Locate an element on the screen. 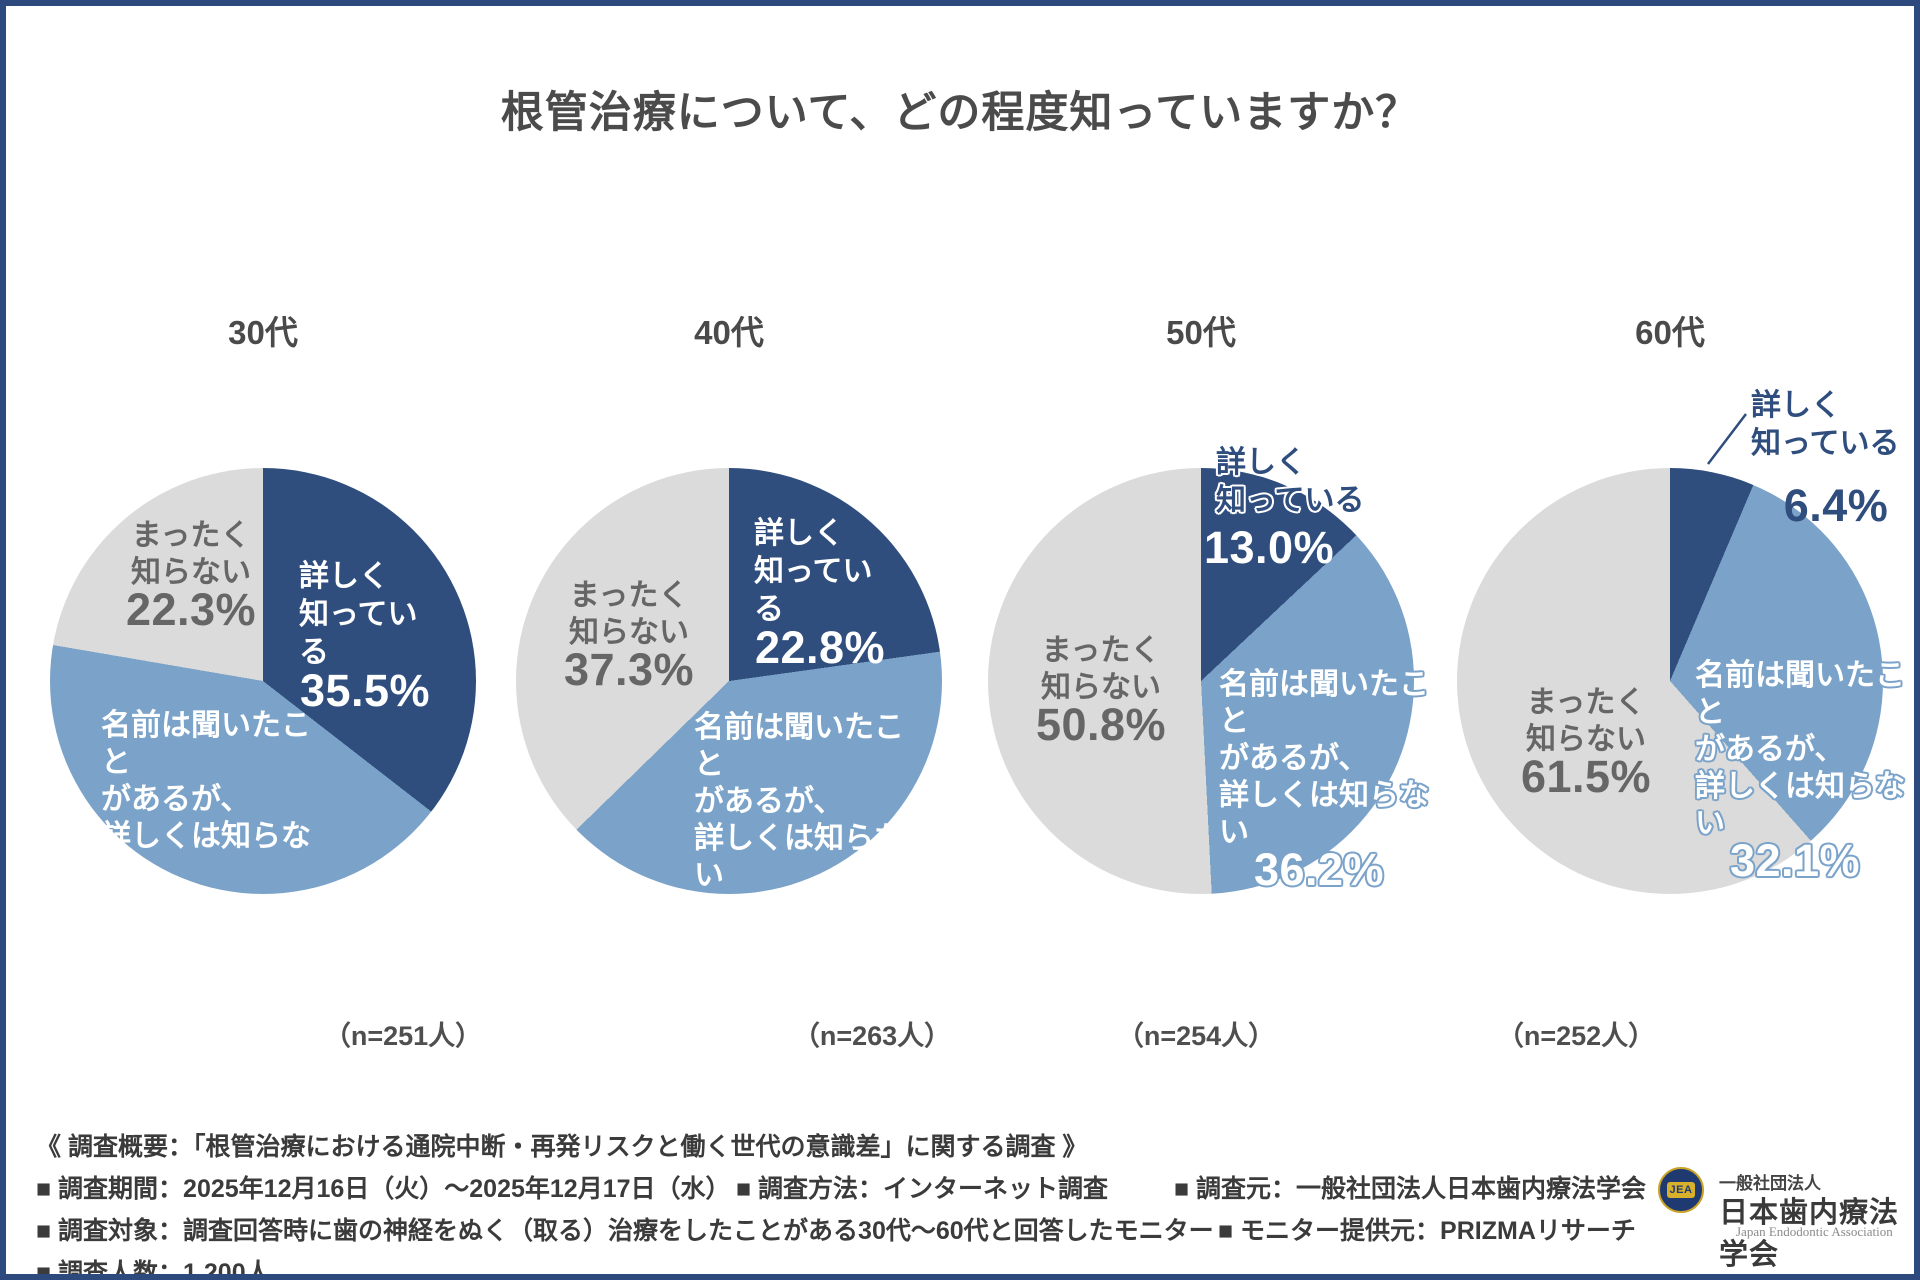  leader-line-60s is located at coordinates (1727, 439).